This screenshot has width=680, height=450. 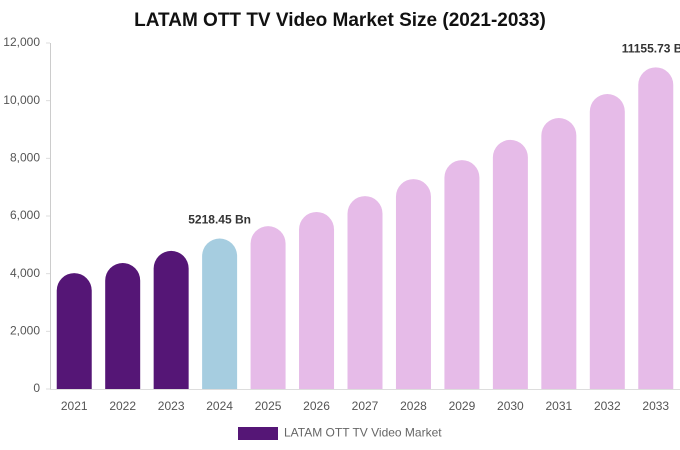 I want to click on x-tick-label: 2026, so click(x=316, y=406).